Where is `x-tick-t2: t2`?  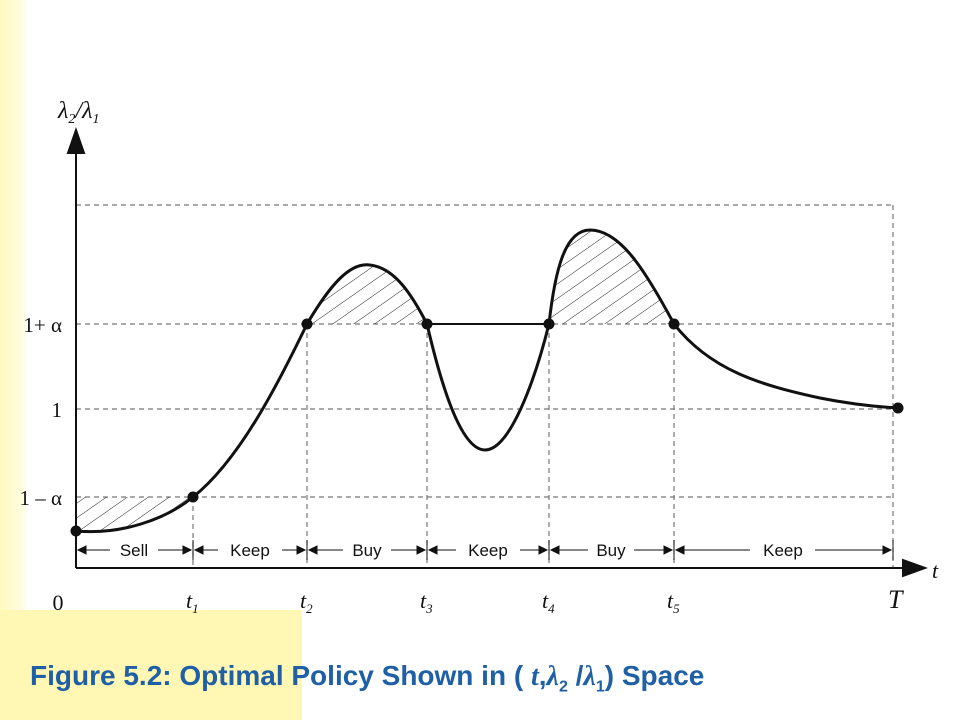
x-tick-t2: t2 is located at coordinates (306, 602).